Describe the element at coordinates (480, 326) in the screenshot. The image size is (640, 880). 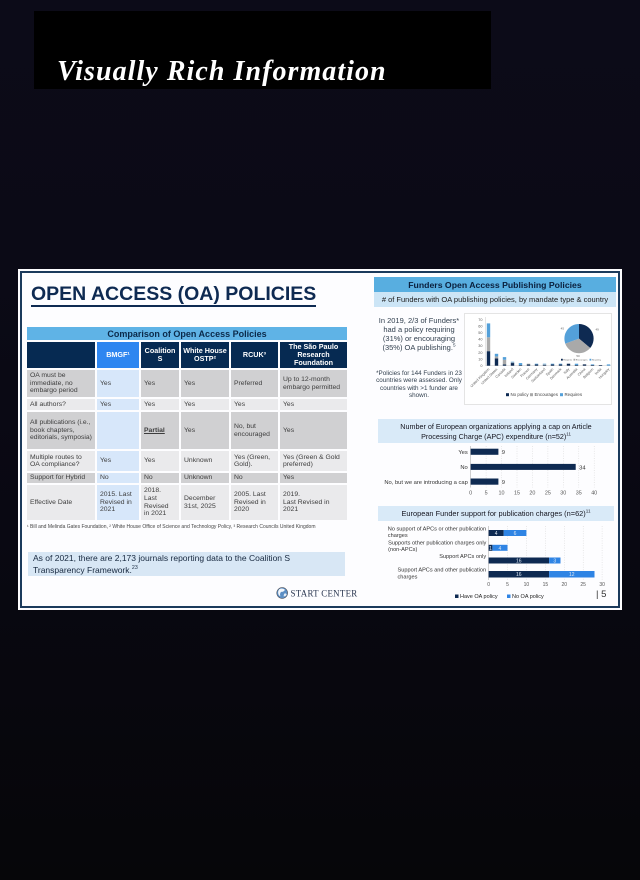
I see `svg-text: 60` at that location.